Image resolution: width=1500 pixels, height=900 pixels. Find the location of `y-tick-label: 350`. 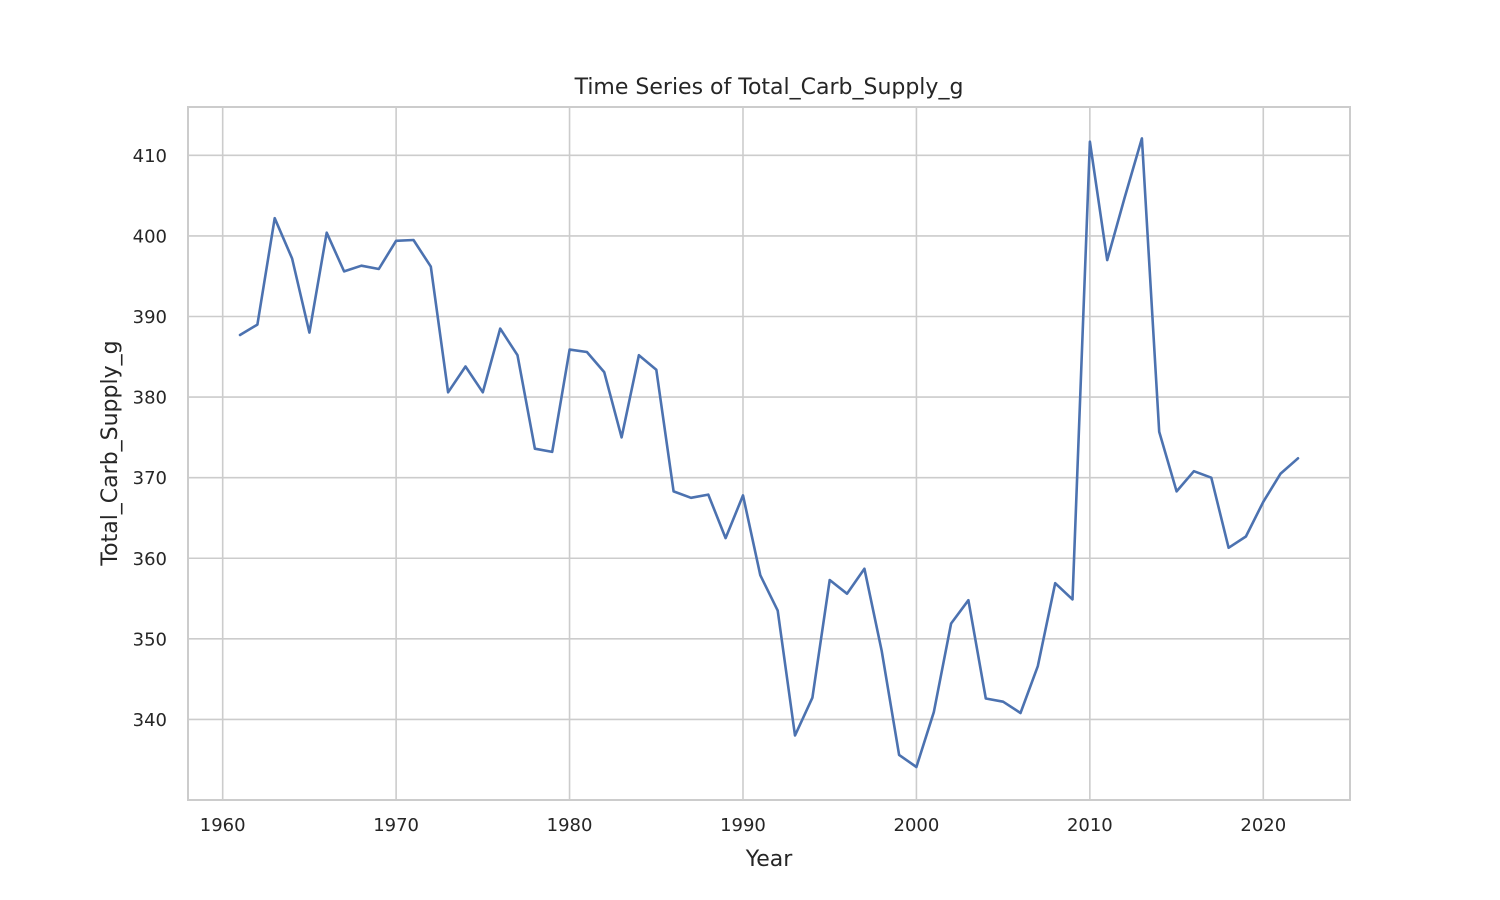

y-tick-label: 350 is located at coordinates (150, 639).